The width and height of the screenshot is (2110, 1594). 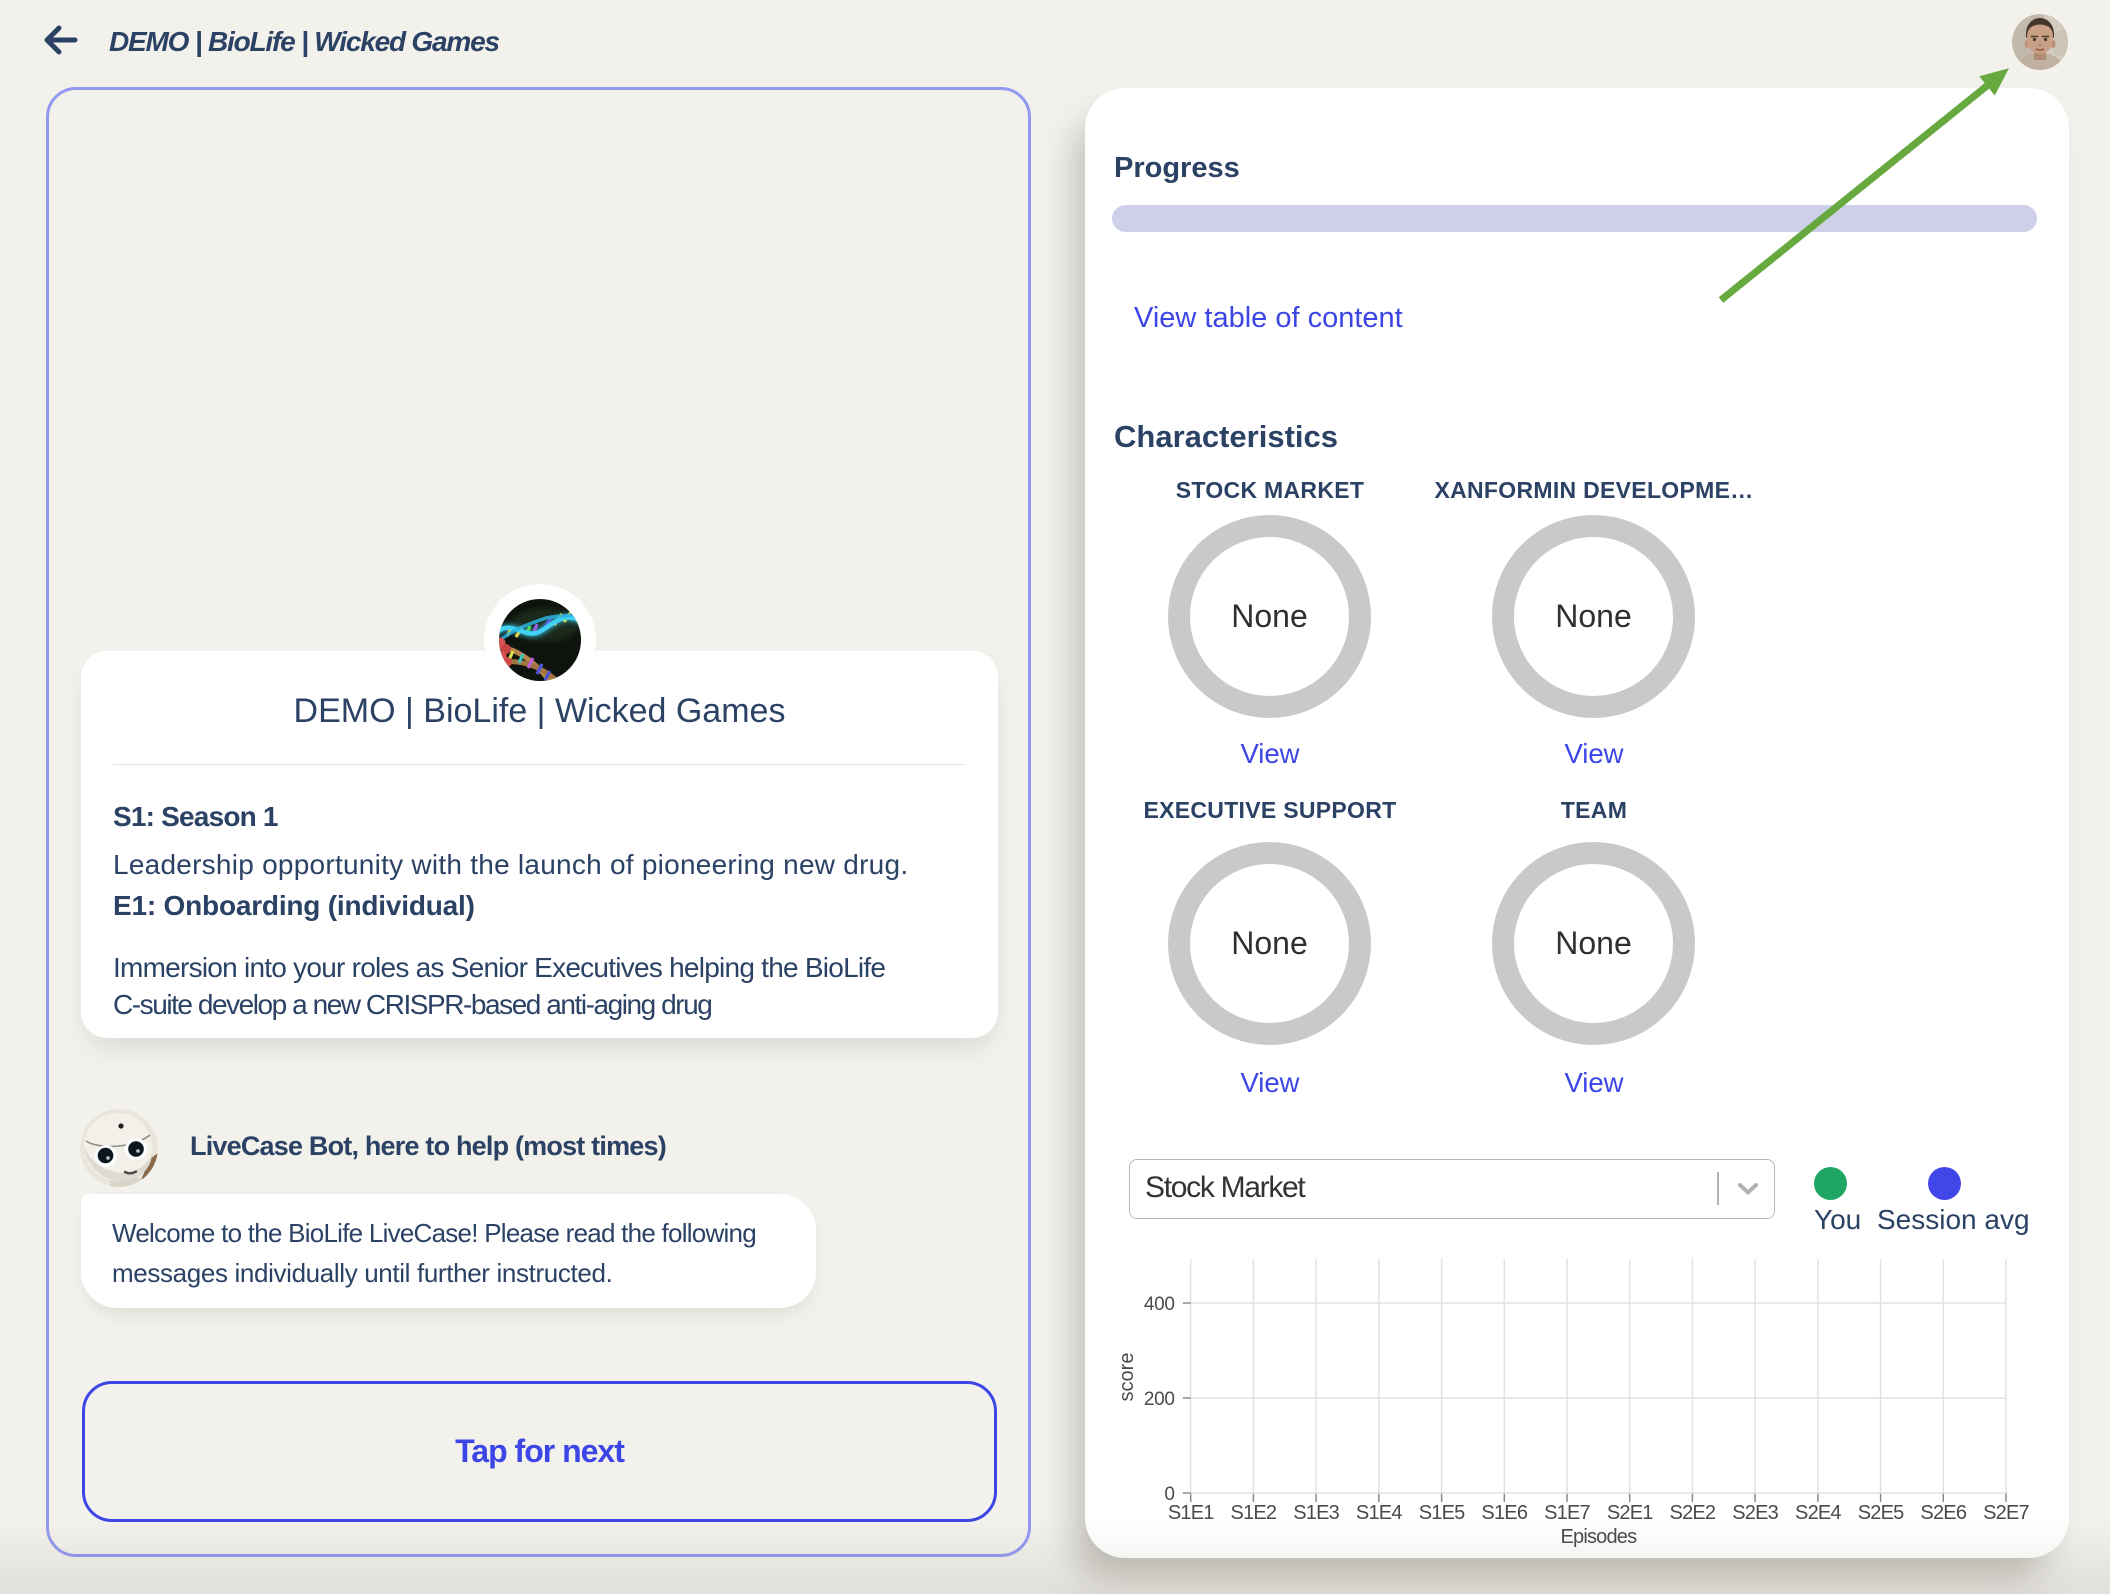 I want to click on svg-text: S1E7, so click(x=1567, y=1513).